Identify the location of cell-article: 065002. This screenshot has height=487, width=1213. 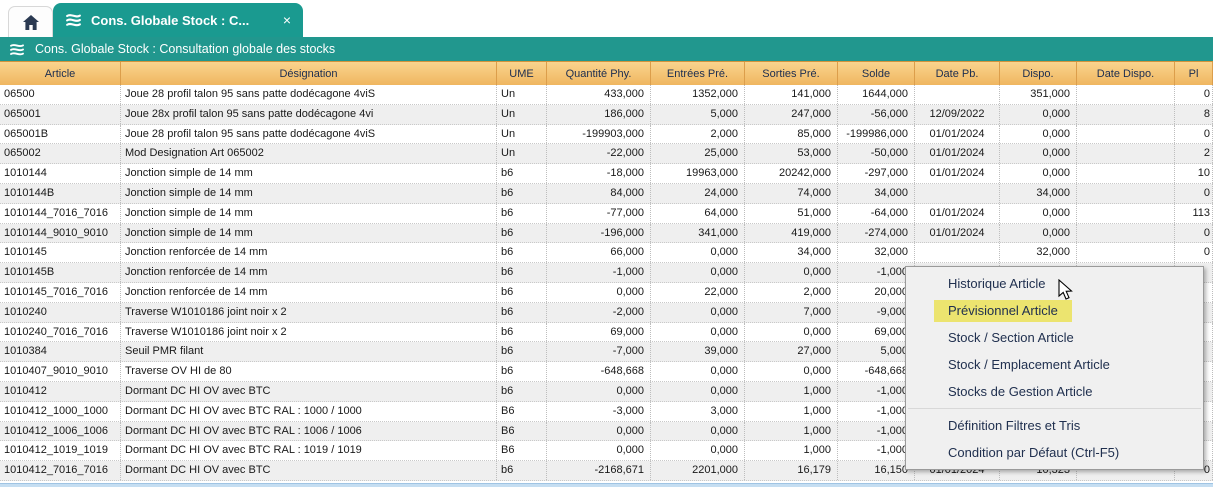
(60, 154).